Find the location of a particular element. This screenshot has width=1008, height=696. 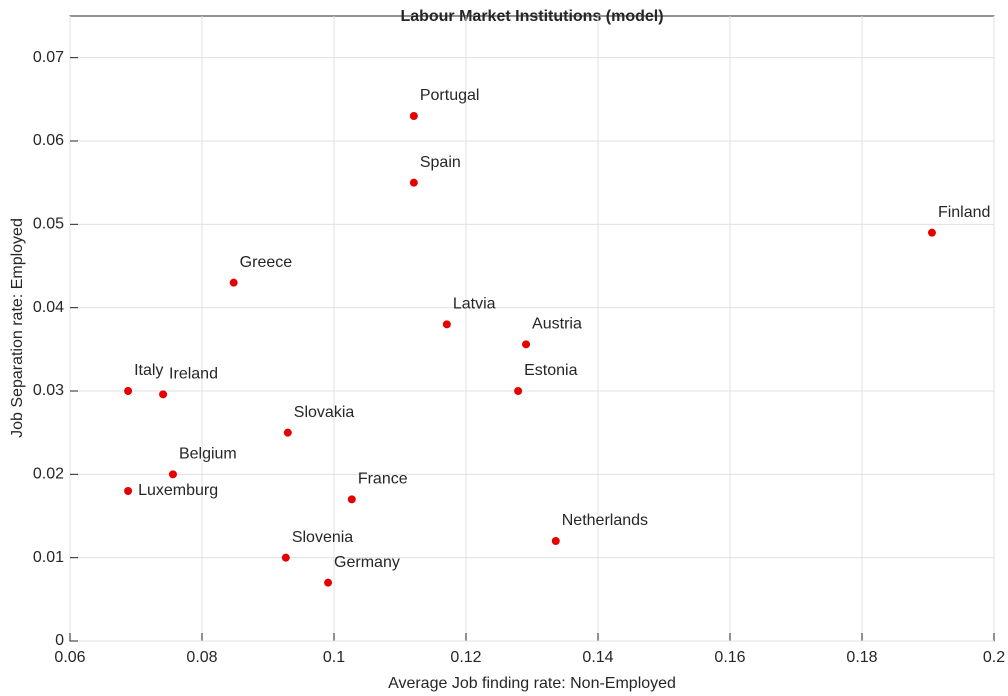

point-label: Germany is located at coordinates (367, 562).